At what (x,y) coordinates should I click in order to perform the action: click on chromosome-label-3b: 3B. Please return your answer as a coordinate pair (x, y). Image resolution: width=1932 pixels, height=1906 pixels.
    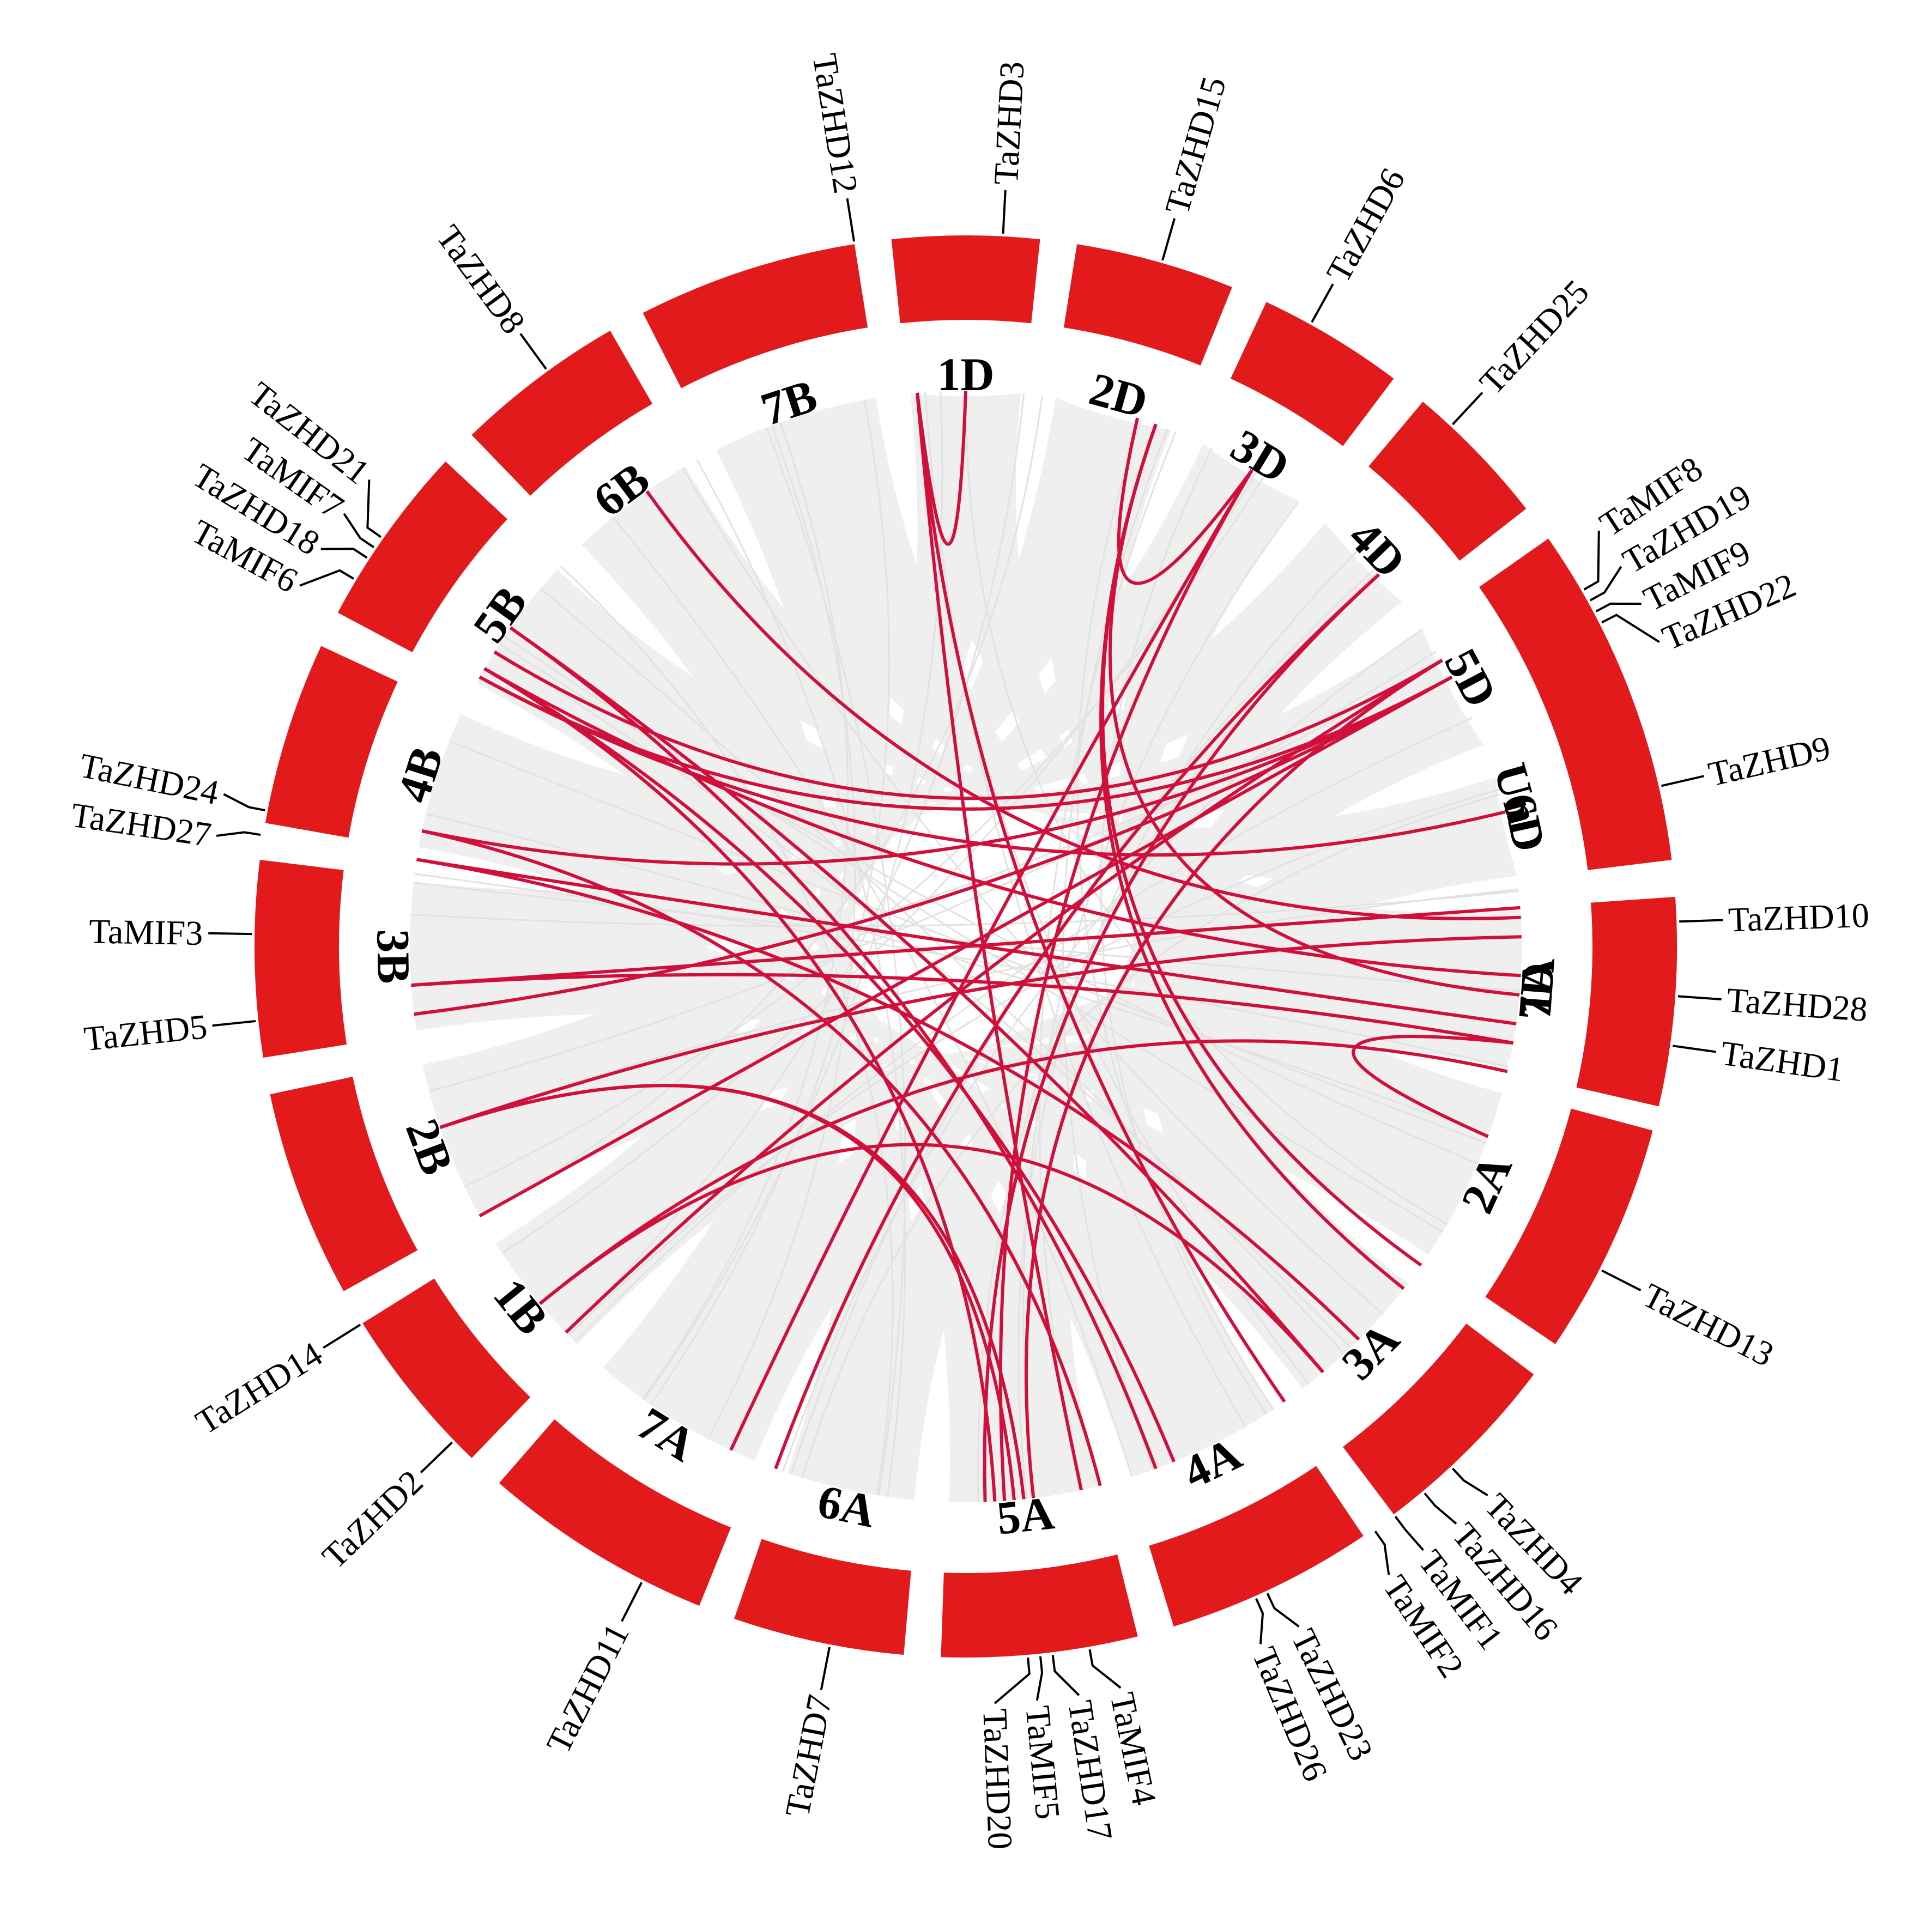
    Looking at the image, I should click on (393, 956).